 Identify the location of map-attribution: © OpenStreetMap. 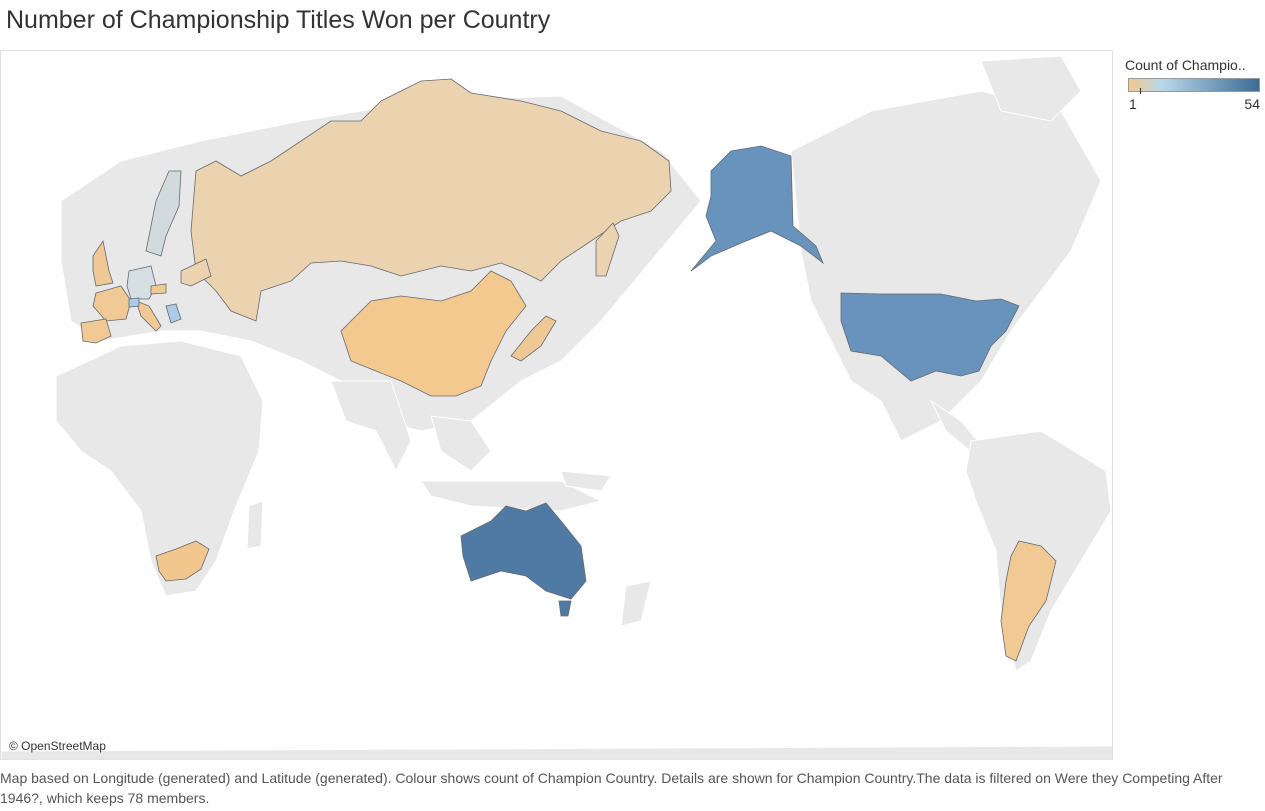
(57, 746).